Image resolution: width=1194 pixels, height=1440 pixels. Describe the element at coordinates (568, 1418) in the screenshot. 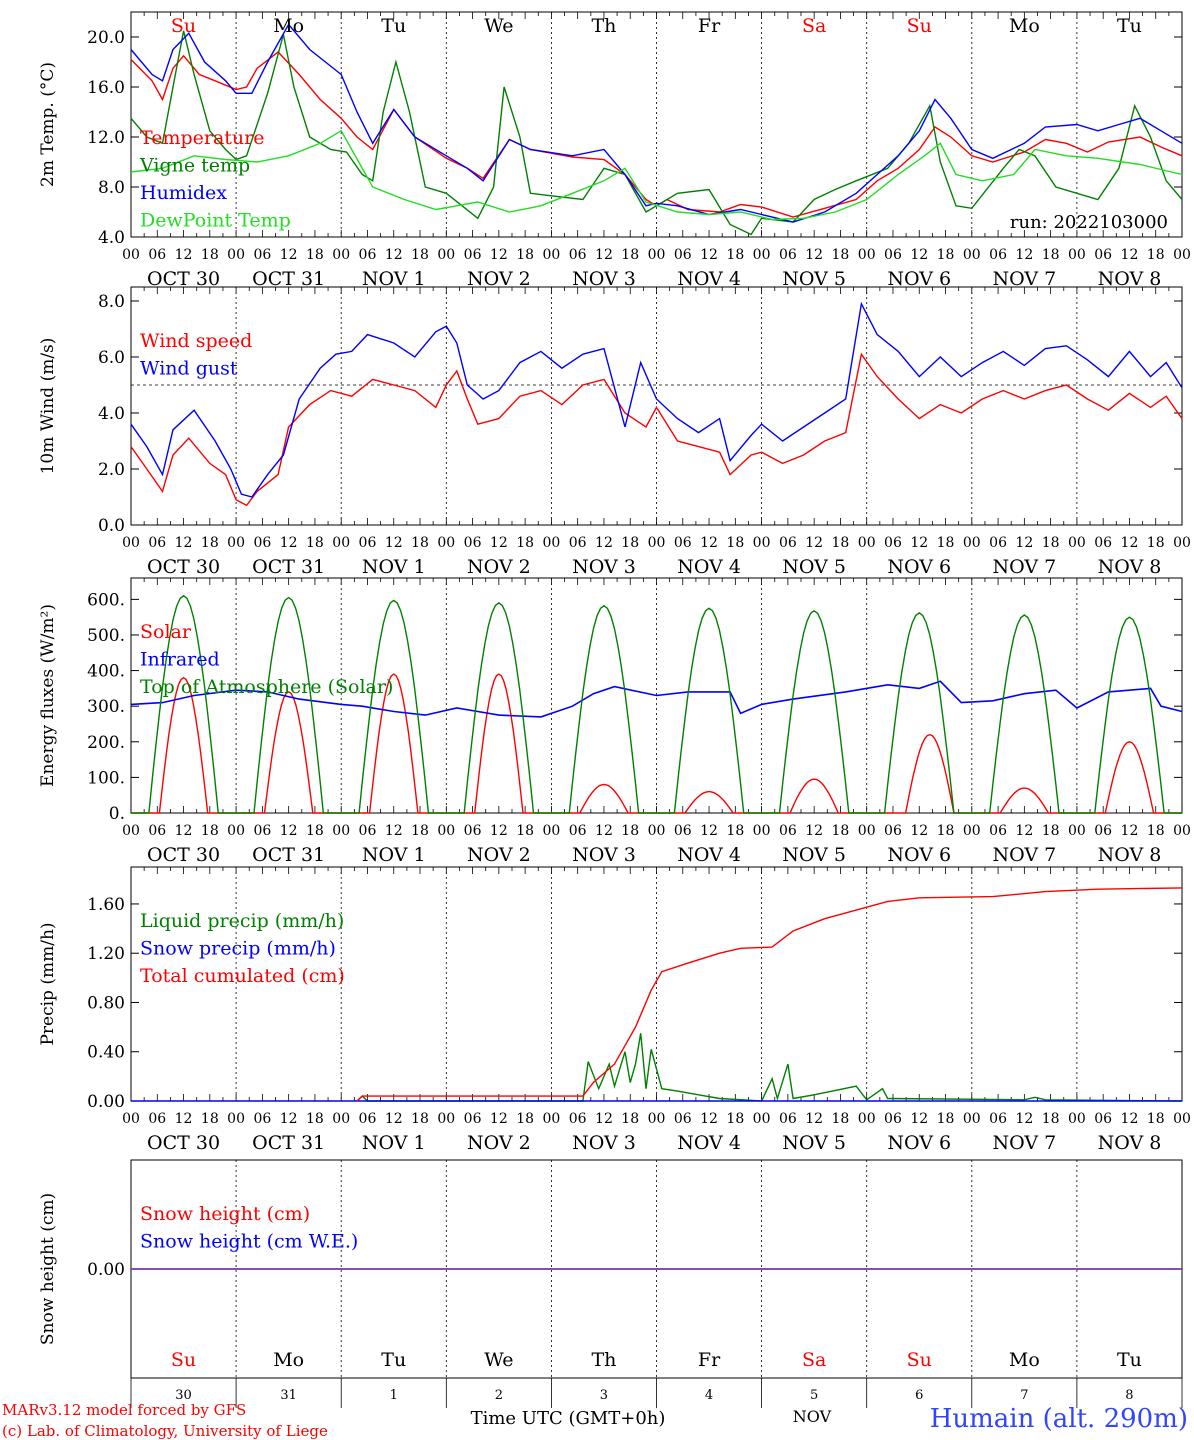

I see `x-axis-time-label: Time UTC (GMT+0h)` at that location.